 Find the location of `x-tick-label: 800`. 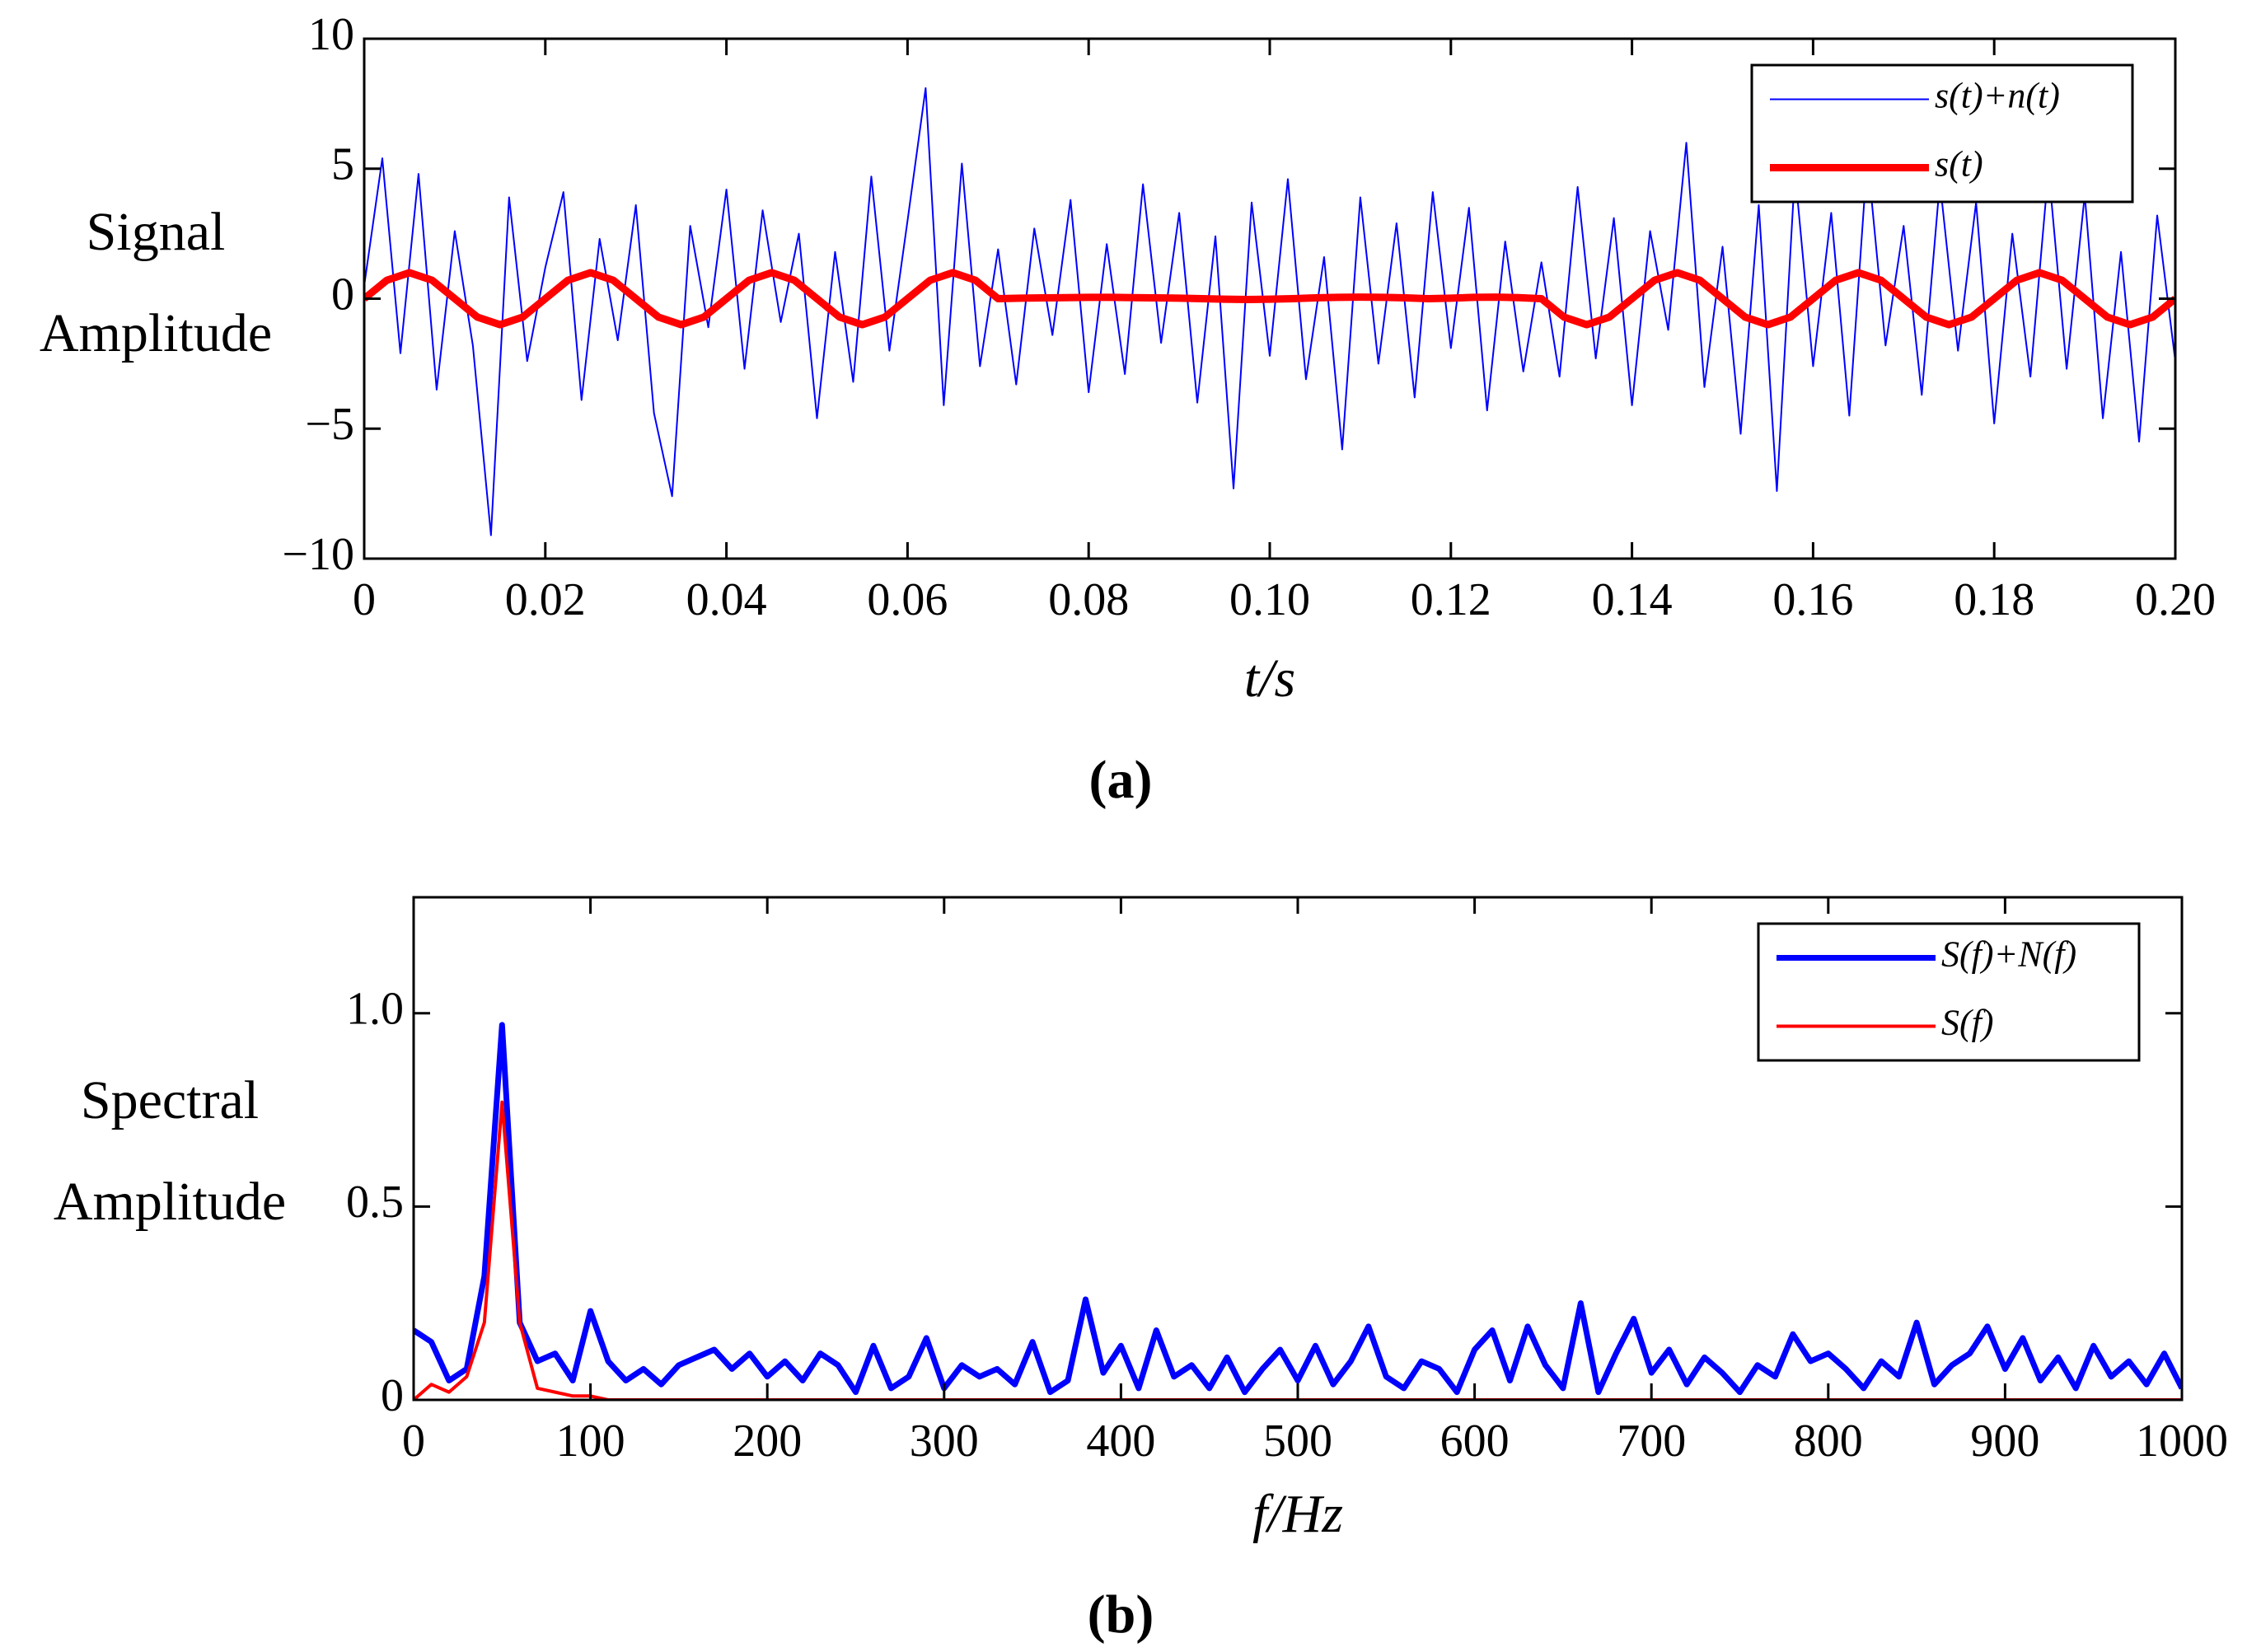

x-tick-label: 800 is located at coordinates (1828, 1442).